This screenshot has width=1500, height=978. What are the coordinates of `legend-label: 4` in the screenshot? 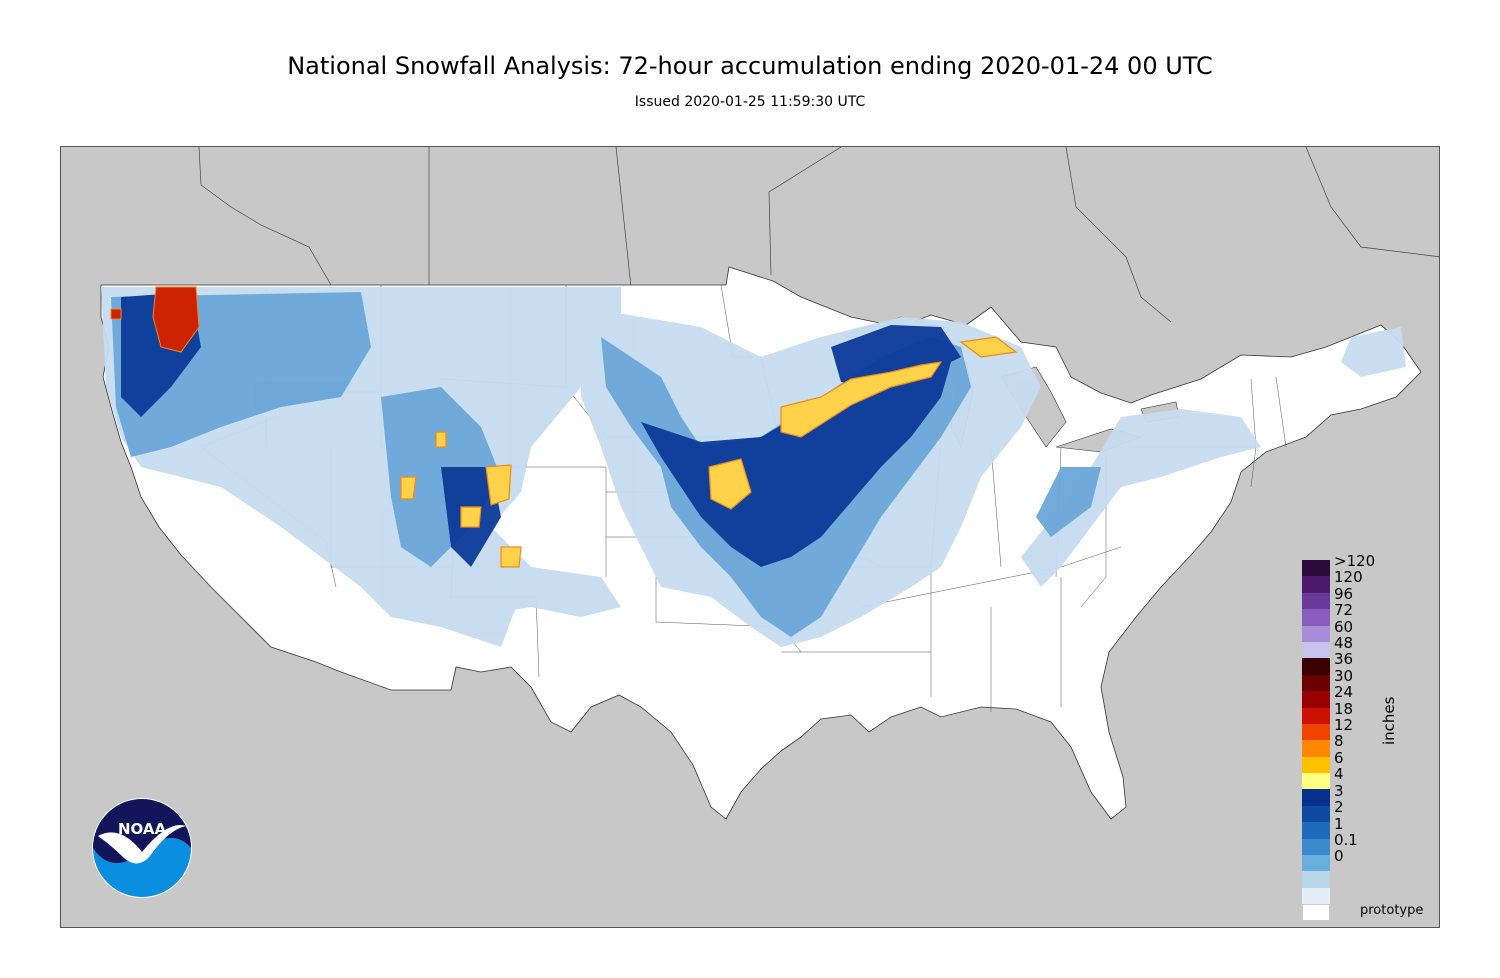 It's located at (1339, 774).